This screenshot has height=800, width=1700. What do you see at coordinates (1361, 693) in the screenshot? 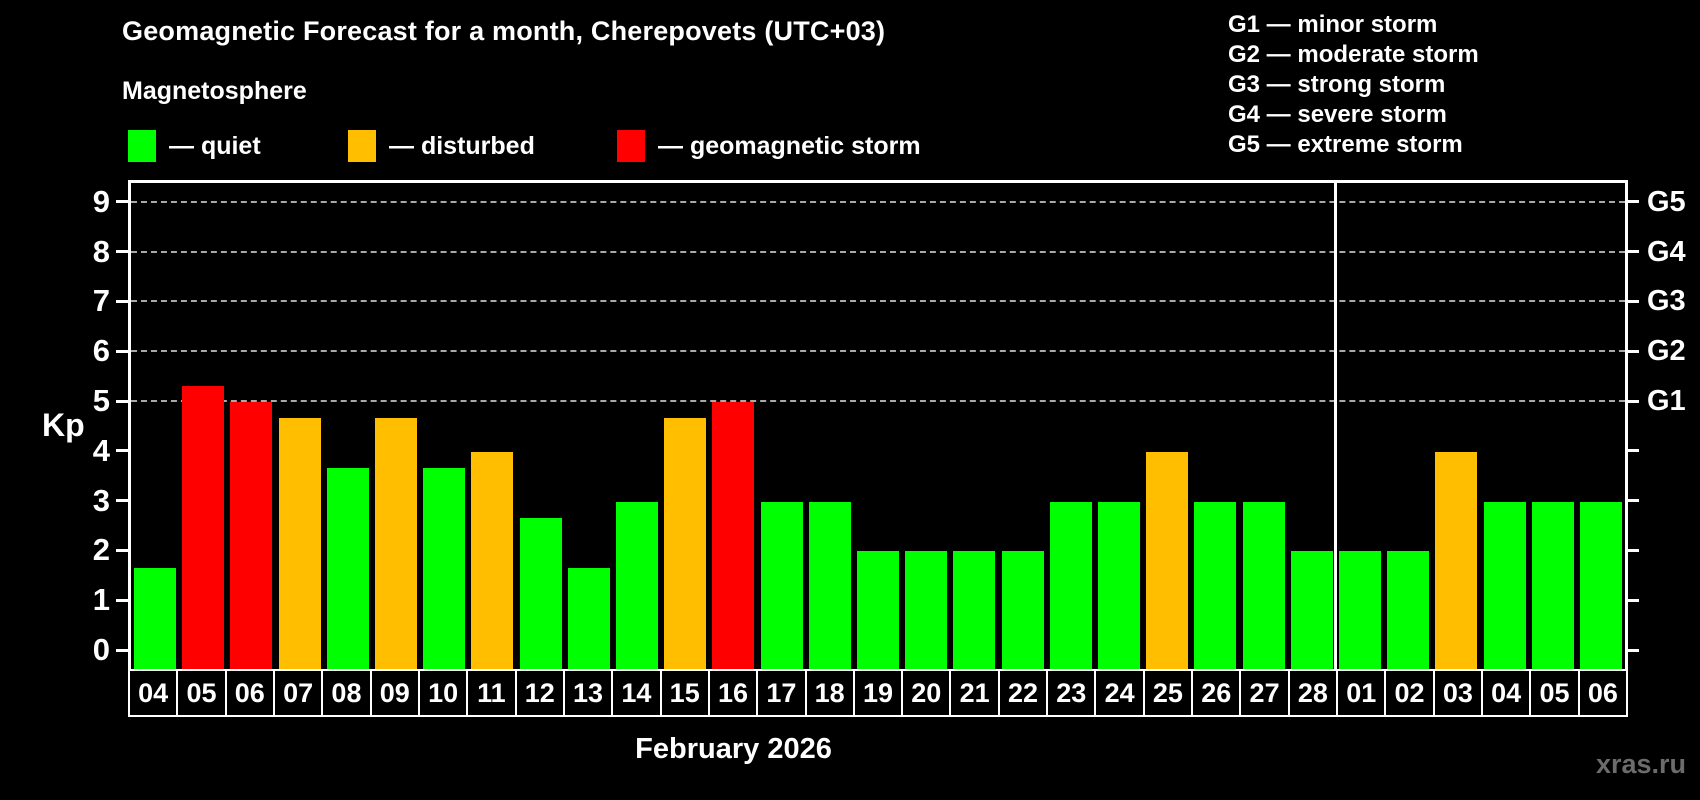
I see `day-cell-mar-01: 01` at bounding box center [1361, 693].